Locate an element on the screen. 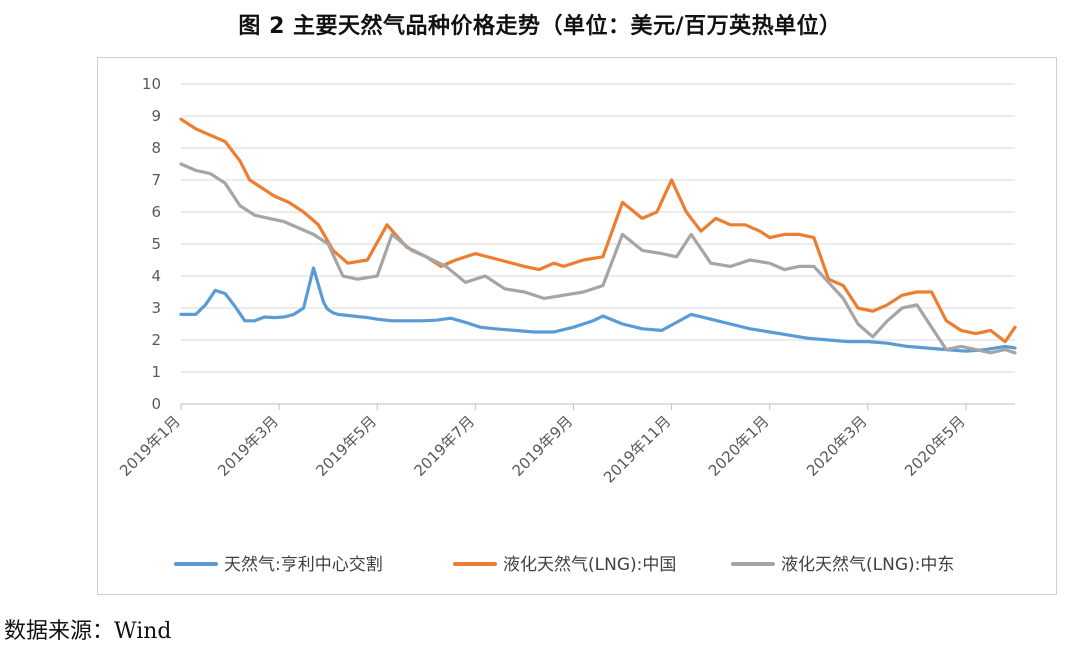 This screenshot has height=647, width=1080. x-tick-label: 2019年5月 is located at coordinates (346, 446).